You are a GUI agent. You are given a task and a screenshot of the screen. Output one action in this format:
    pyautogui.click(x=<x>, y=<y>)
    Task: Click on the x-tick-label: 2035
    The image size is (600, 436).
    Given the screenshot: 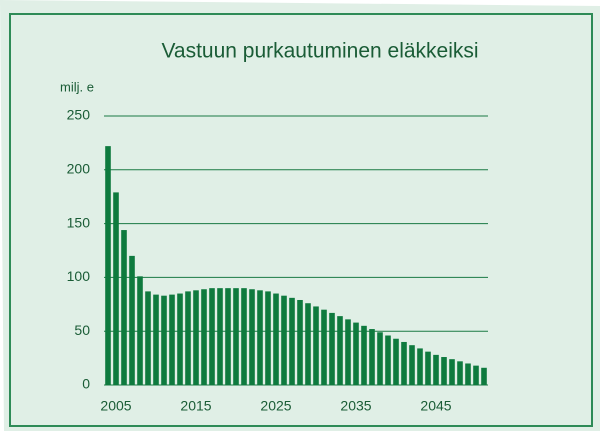 What is the action you would take?
    pyautogui.click(x=355, y=406)
    